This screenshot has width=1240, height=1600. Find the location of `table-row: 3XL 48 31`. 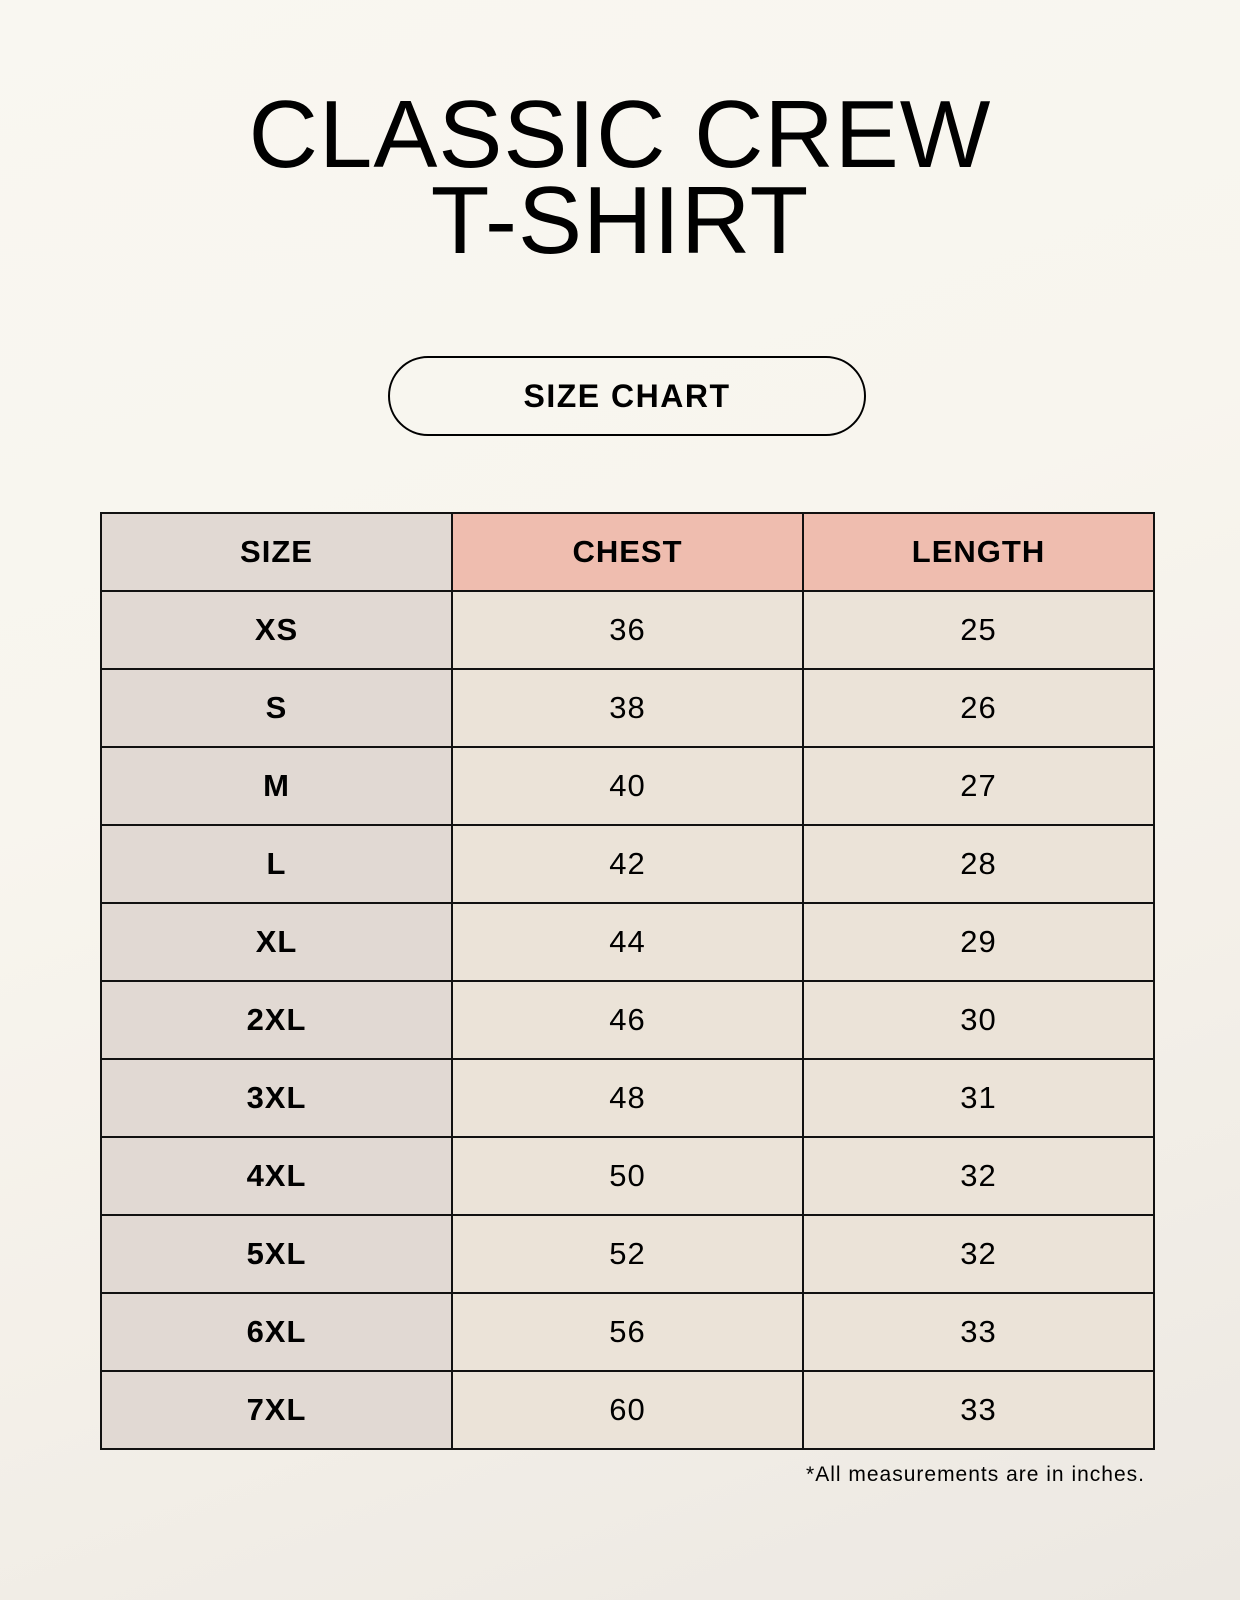

table-row: 3XL 48 31 is located at coordinates (627, 1098).